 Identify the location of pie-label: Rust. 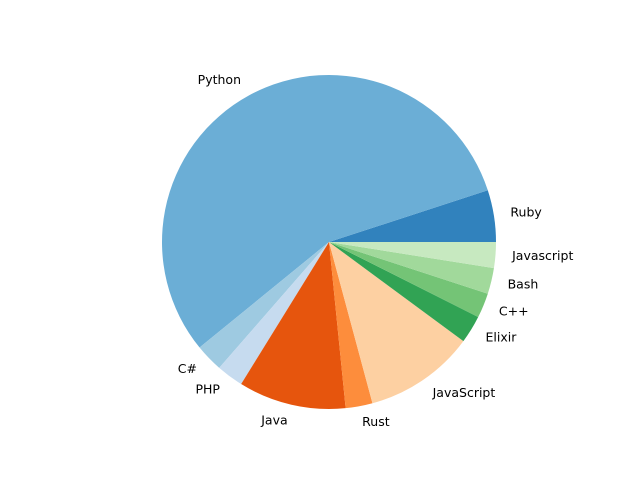
(376, 421).